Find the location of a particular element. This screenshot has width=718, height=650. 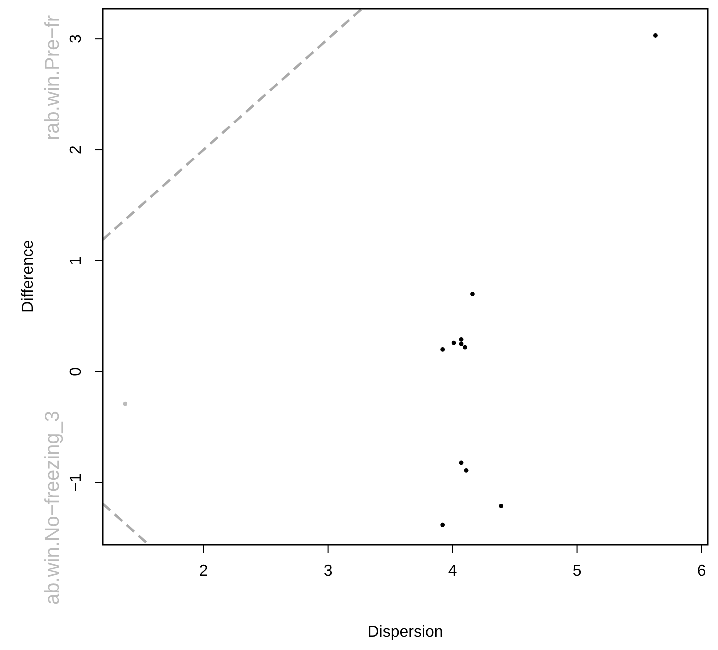

y-tick-label: 0 is located at coordinates (76, 371).